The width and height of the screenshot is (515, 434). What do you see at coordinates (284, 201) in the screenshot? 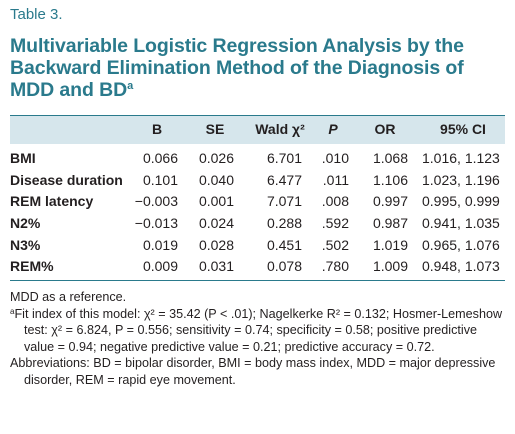
I see `cell-wald: 7.071` at bounding box center [284, 201].